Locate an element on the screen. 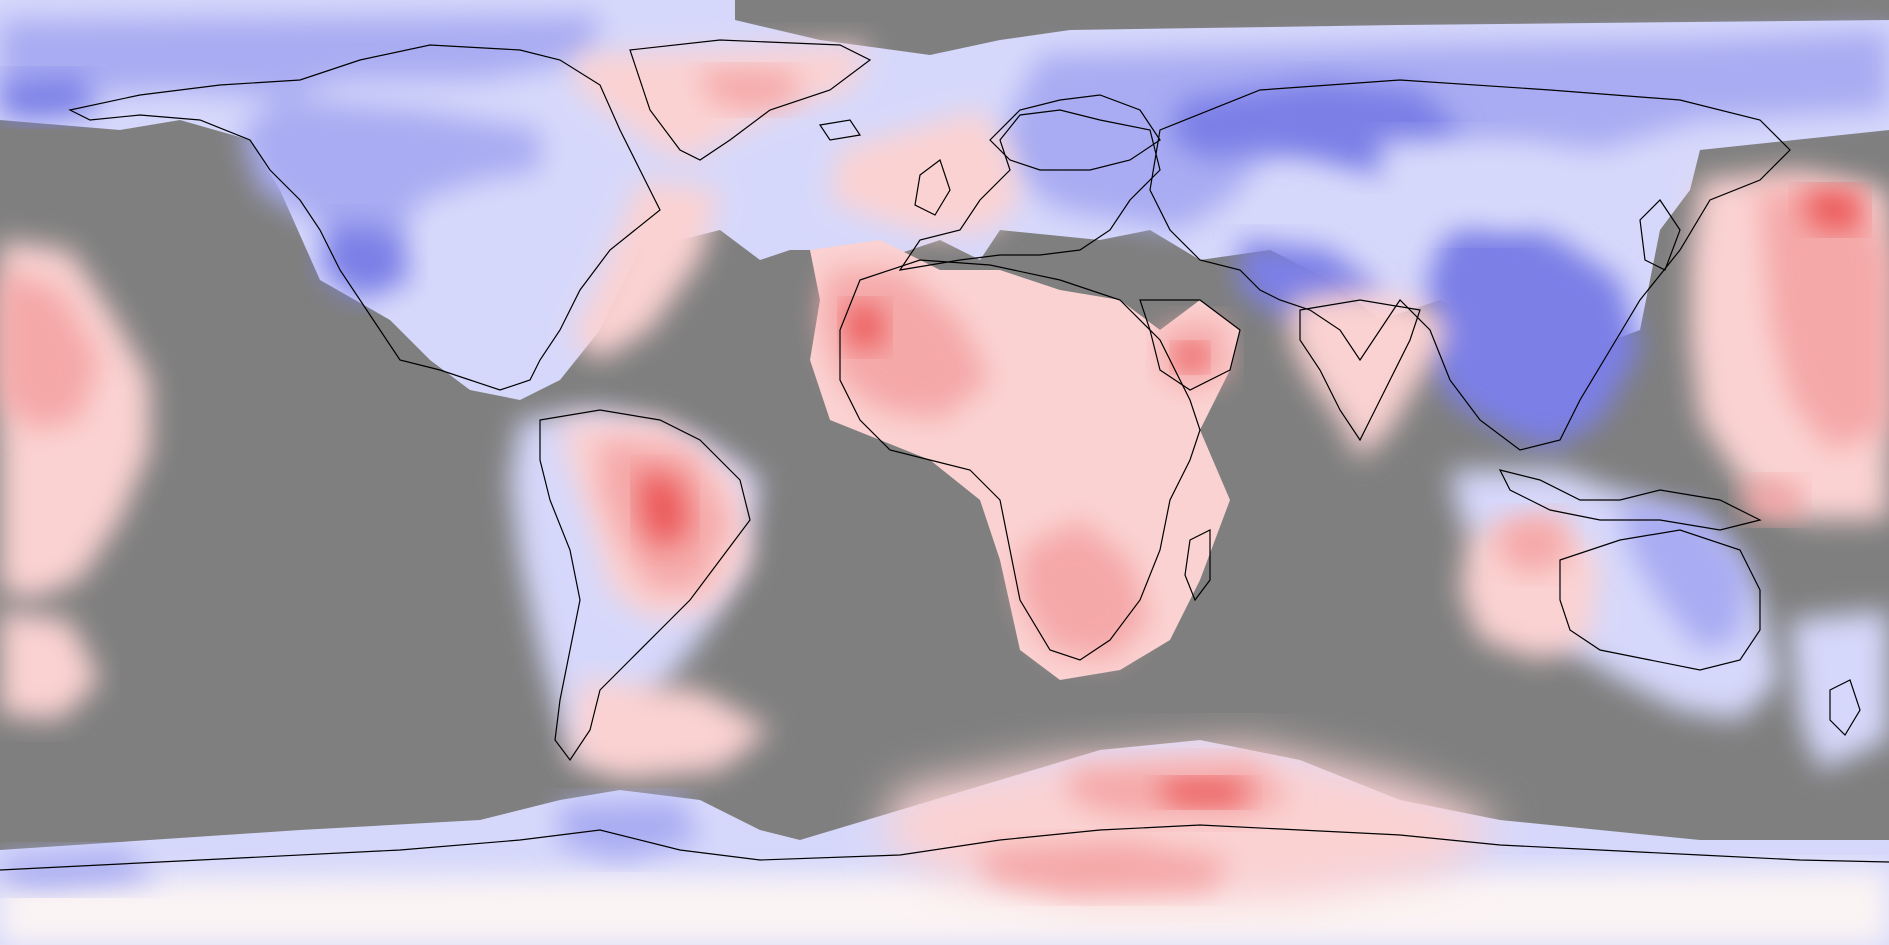 Image resolution: width=1889 pixels, height=945 pixels. coast-greenland is located at coordinates (750, 100).